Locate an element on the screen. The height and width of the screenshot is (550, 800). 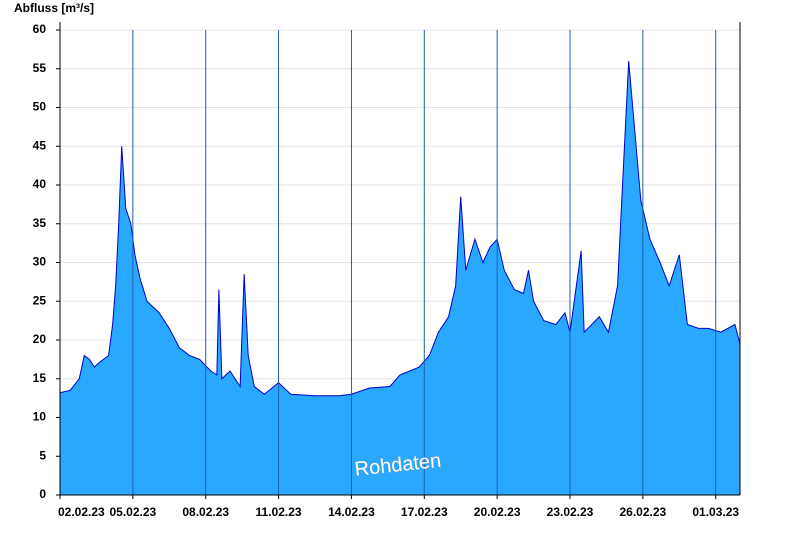
y-tick-label: 15 is located at coordinates (40, 378).